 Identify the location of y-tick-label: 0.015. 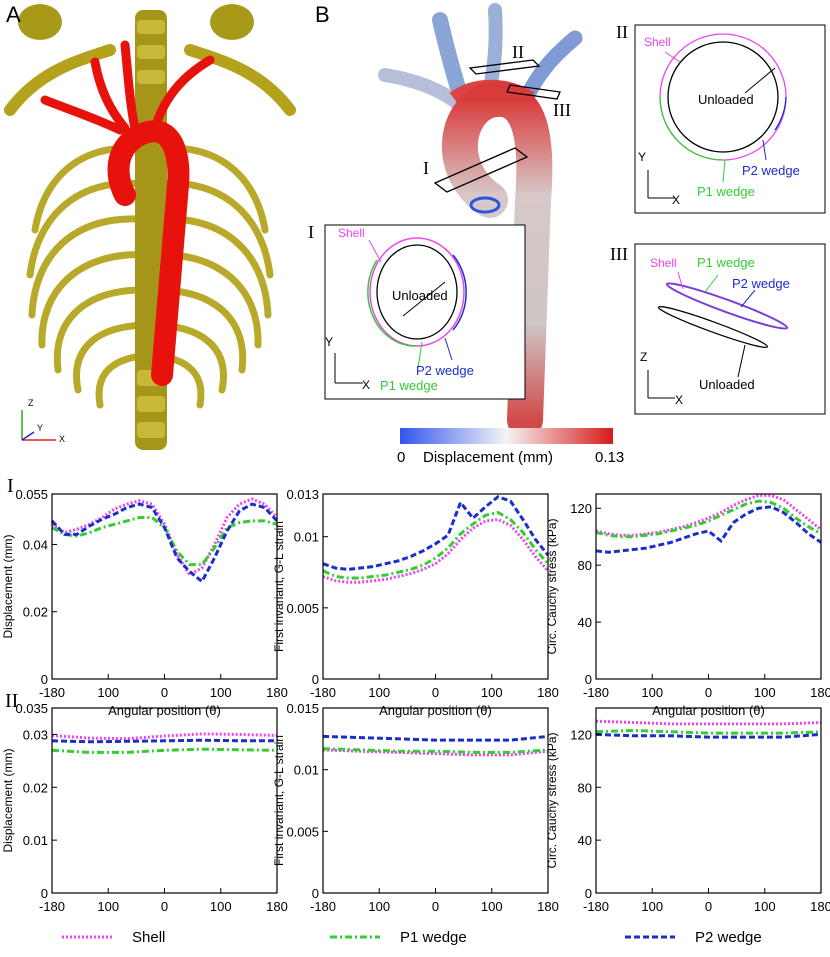
(302, 708).